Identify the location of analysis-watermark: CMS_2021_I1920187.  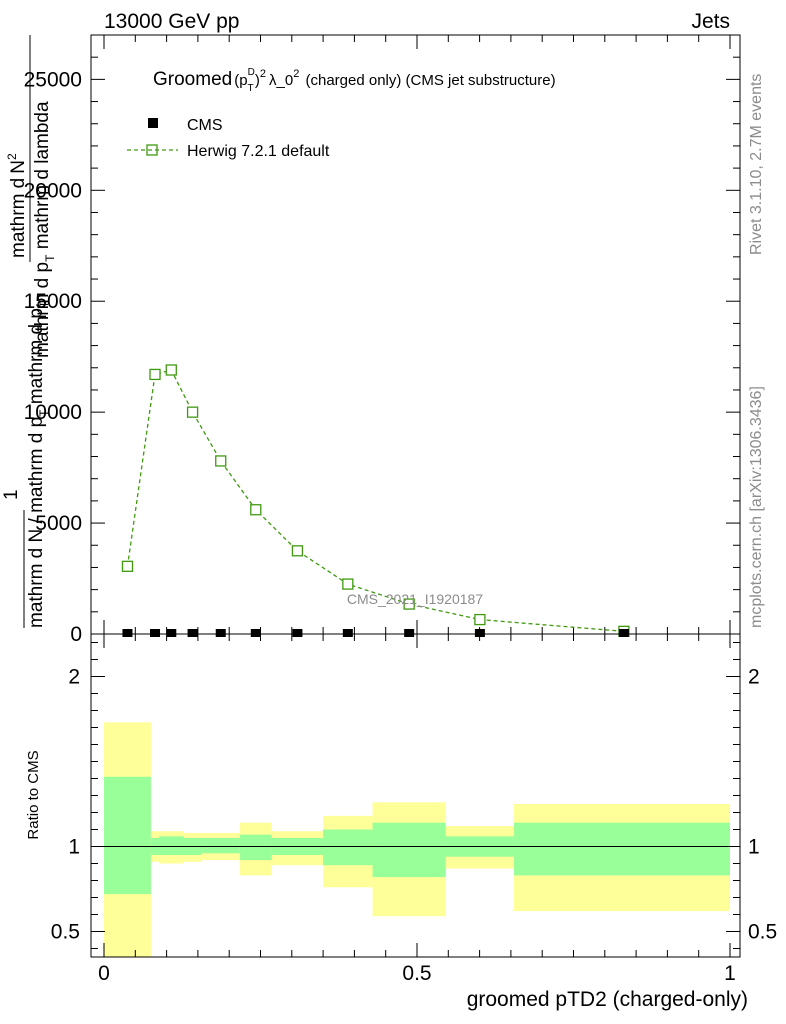
(415, 599).